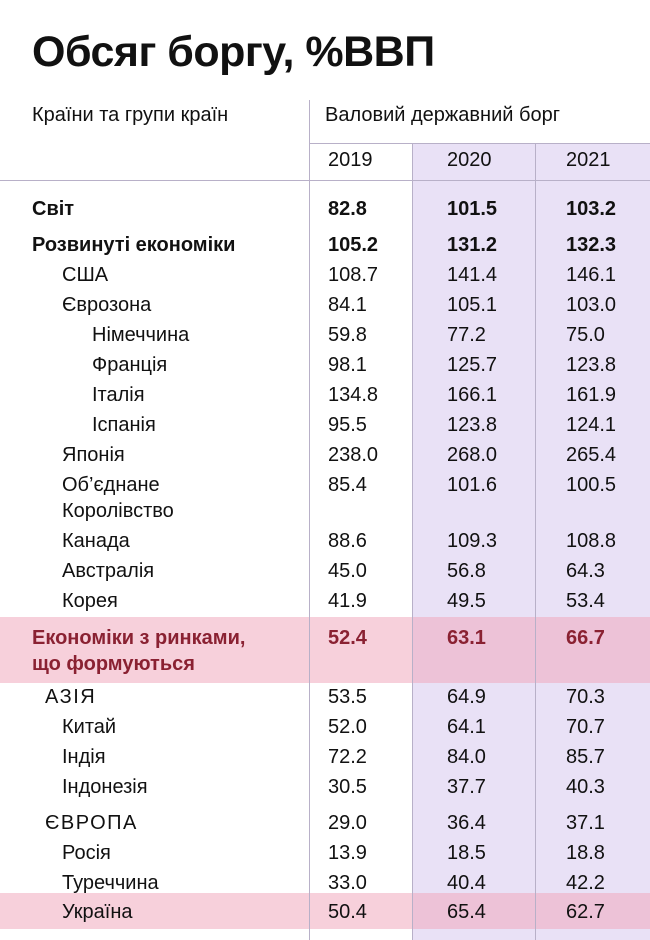  Describe the element at coordinates (108, 571) in the screenshot. I see `row-label: Австралія` at that location.